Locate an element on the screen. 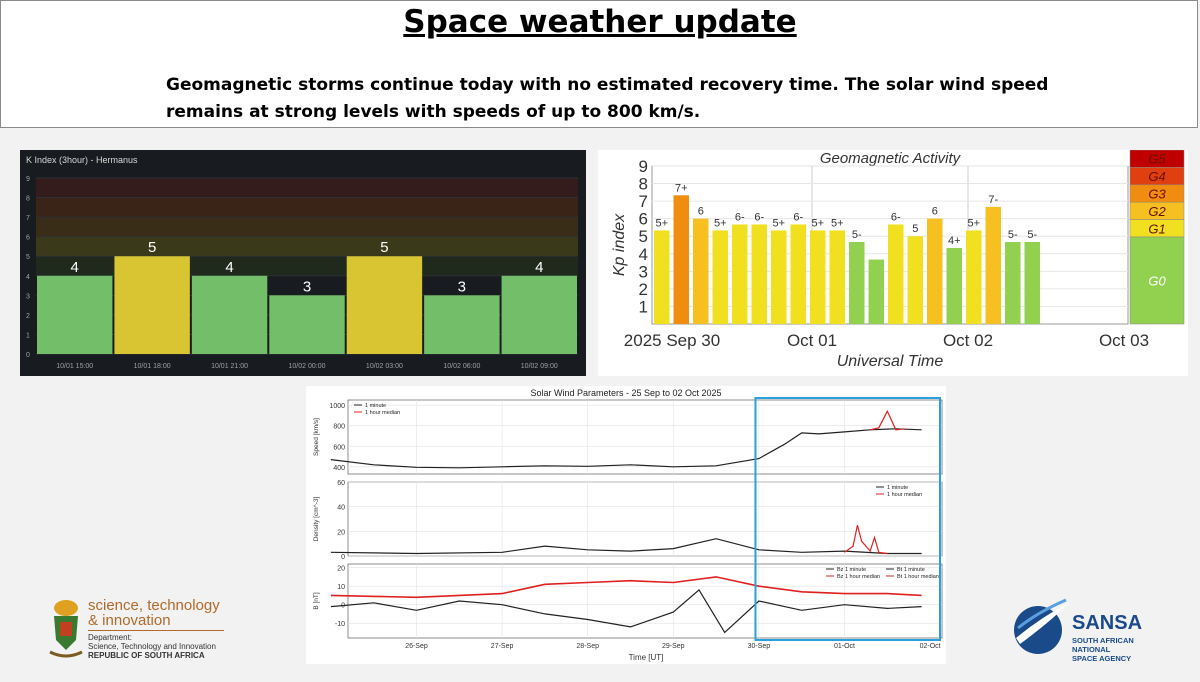  kp-chart-title: Geomagnetic Activity is located at coordinates (891, 158).